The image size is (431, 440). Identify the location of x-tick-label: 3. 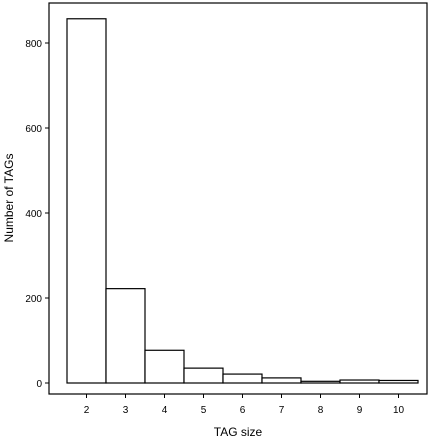
(126, 410).